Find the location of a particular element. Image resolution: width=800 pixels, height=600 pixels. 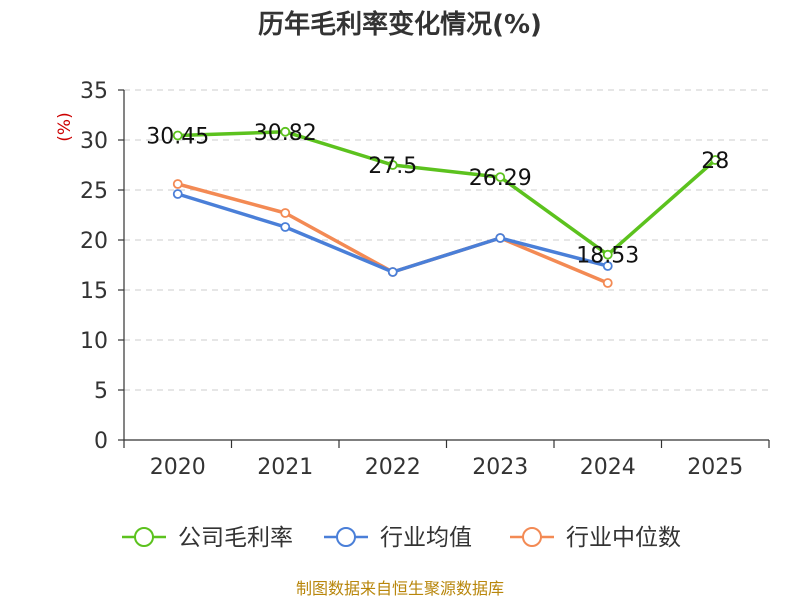

x-tick-label: 2022 is located at coordinates (393, 467).